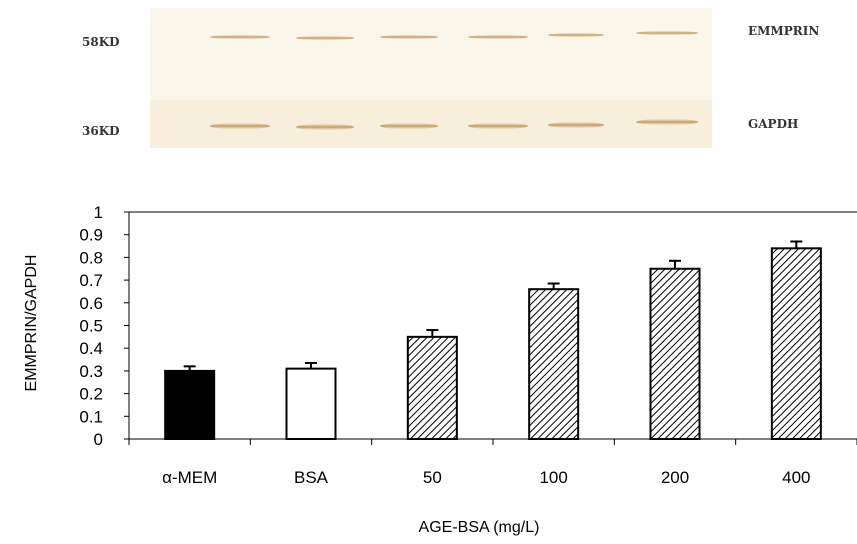  I want to click on x-axis-title: AGE-BSA (mg/L), so click(479, 527).